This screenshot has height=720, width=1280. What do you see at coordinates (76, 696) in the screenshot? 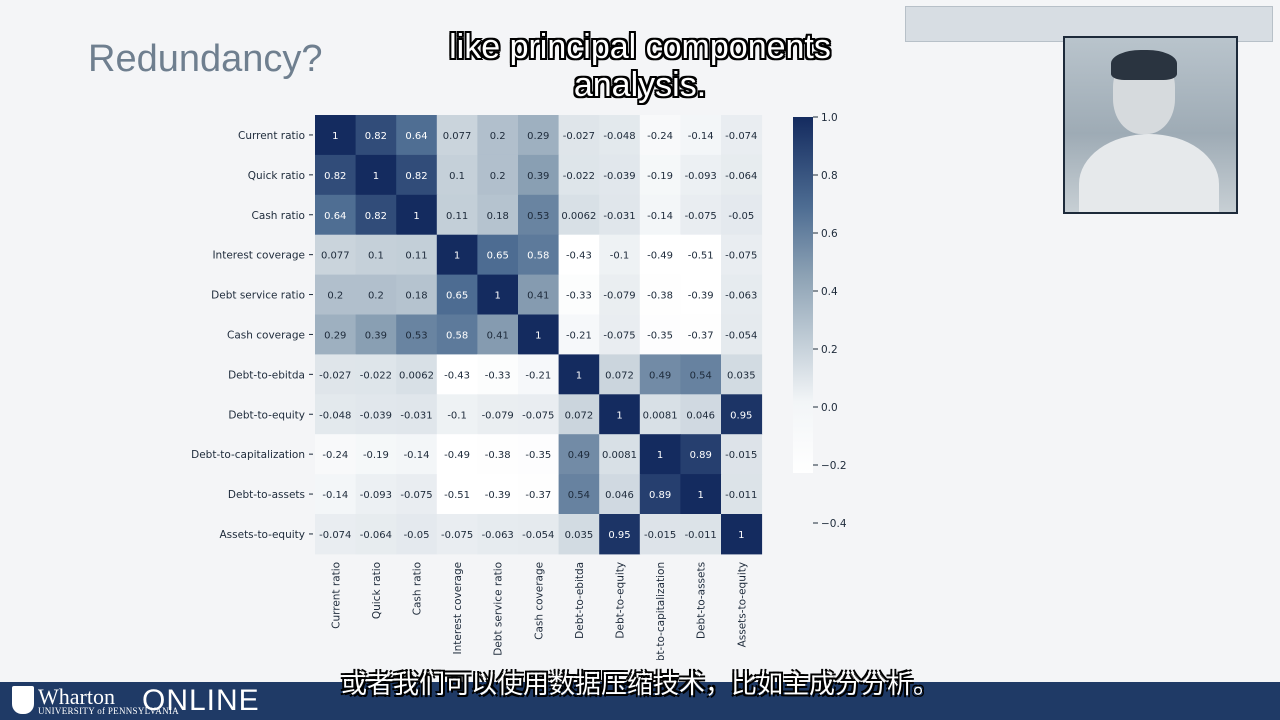
I see `brand-word: Wharton` at bounding box center [76, 696].